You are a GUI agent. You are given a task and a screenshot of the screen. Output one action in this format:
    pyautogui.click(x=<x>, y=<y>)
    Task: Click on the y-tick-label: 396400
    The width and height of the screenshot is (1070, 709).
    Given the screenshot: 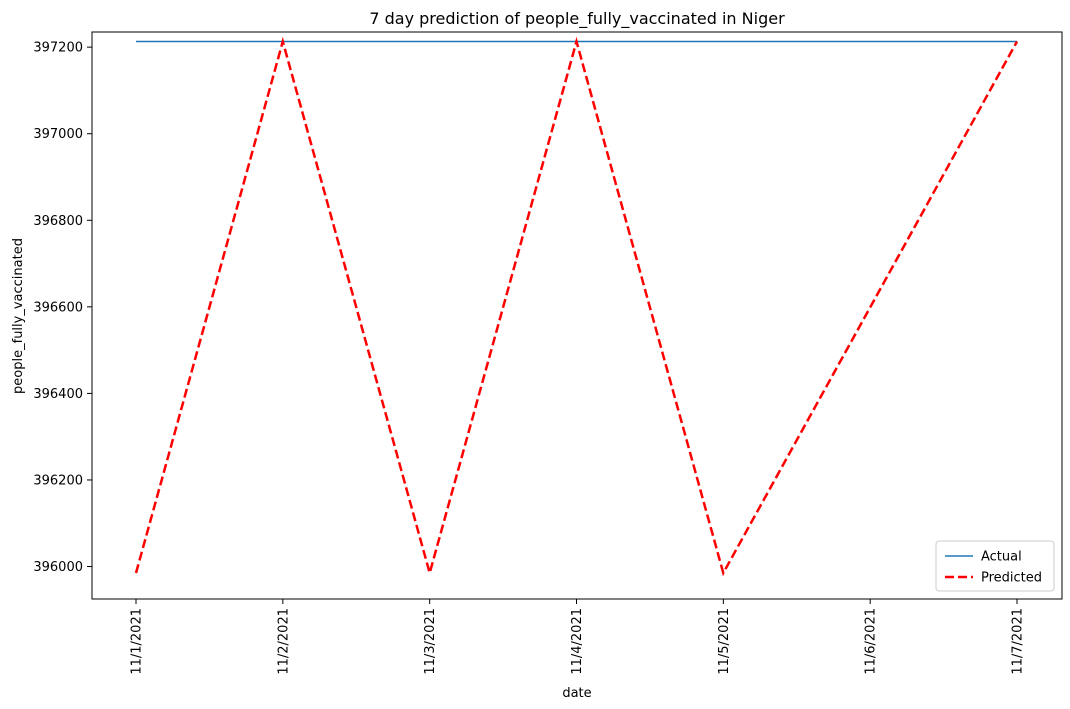 What is the action you would take?
    pyautogui.click(x=58, y=394)
    